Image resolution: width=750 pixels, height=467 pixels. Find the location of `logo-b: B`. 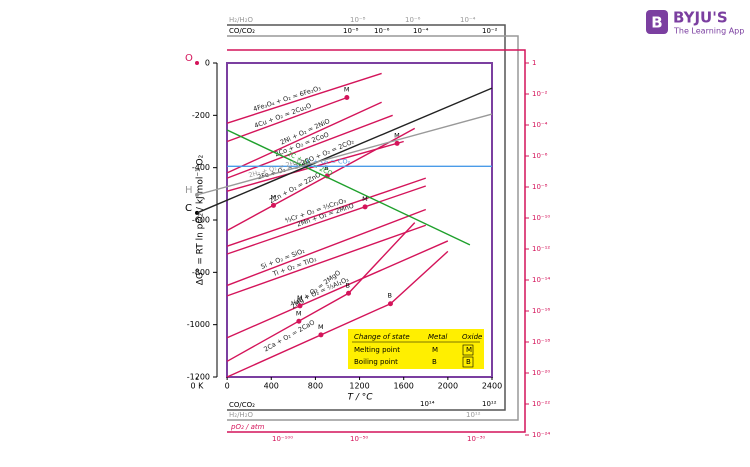

logo-b: B is located at coordinates (656, 23).